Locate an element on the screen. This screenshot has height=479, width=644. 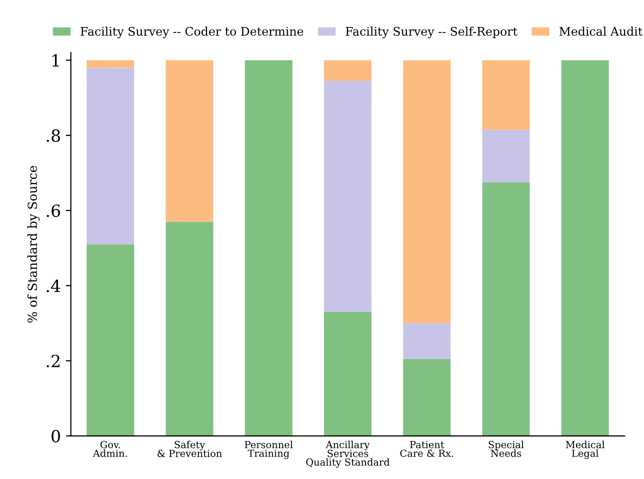
x-tick-label: Safety & Prevention is located at coordinates (190, 449).